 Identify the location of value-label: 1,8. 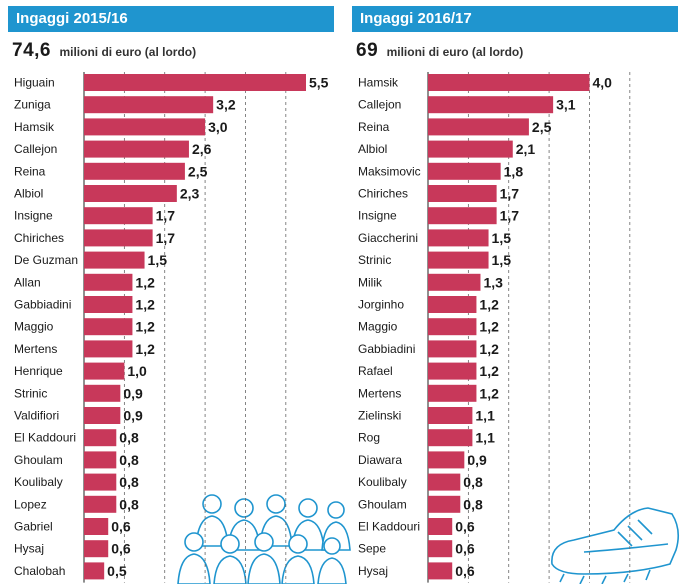
(514, 171).